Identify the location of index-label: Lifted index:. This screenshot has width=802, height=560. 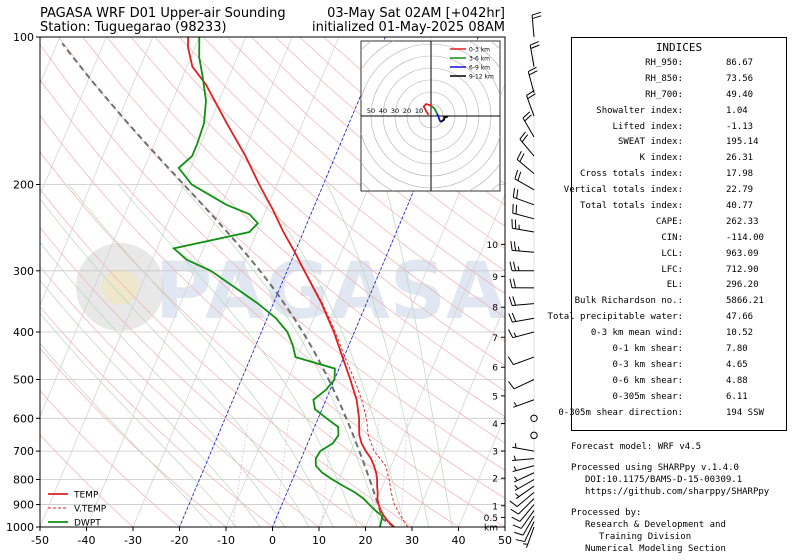
(647, 126).